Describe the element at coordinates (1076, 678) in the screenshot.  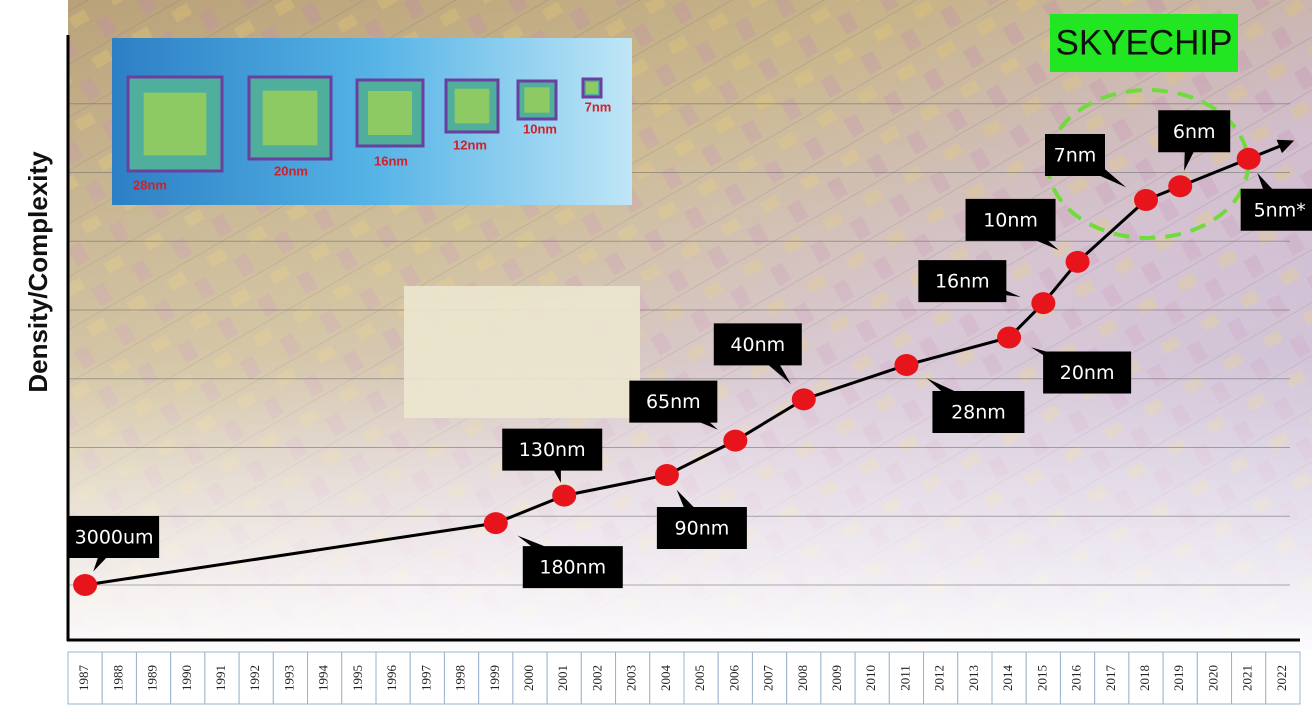
I see `x-tick-label: 2016` at that location.